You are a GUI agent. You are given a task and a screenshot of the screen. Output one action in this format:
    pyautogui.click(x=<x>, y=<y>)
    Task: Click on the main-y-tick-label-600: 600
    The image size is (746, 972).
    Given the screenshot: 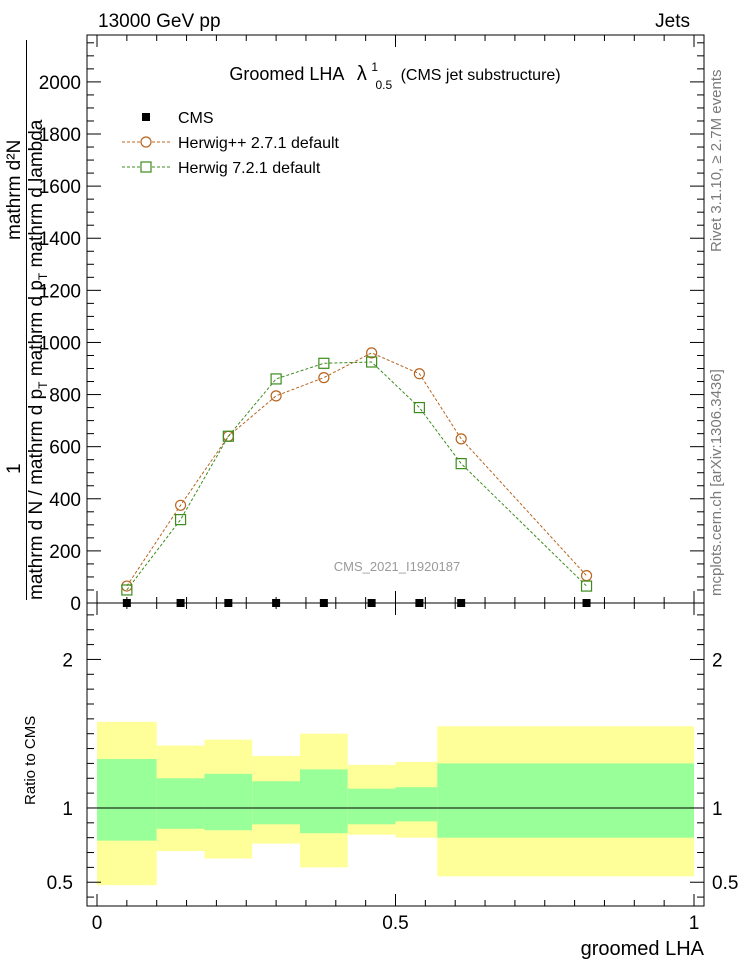 What is the action you would take?
    pyautogui.click(x=65, y=448)
    